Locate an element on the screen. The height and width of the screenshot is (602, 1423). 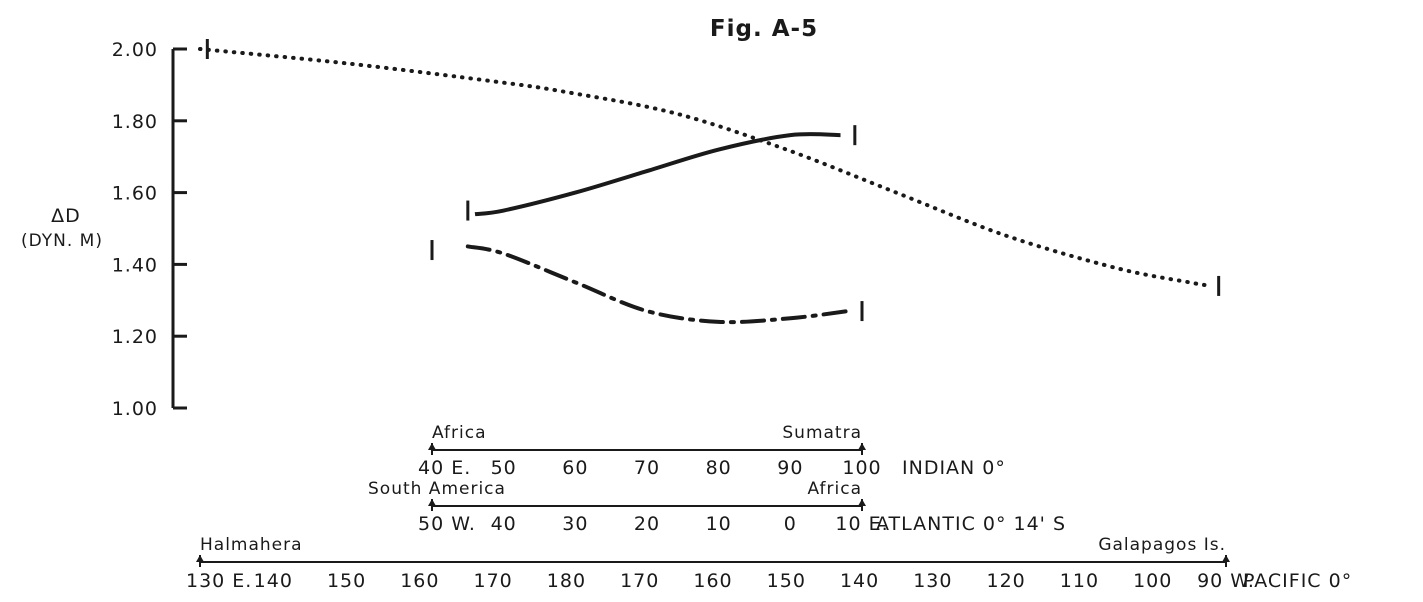
x-axis-start-label: Africa is located at coordinates (459, 433).